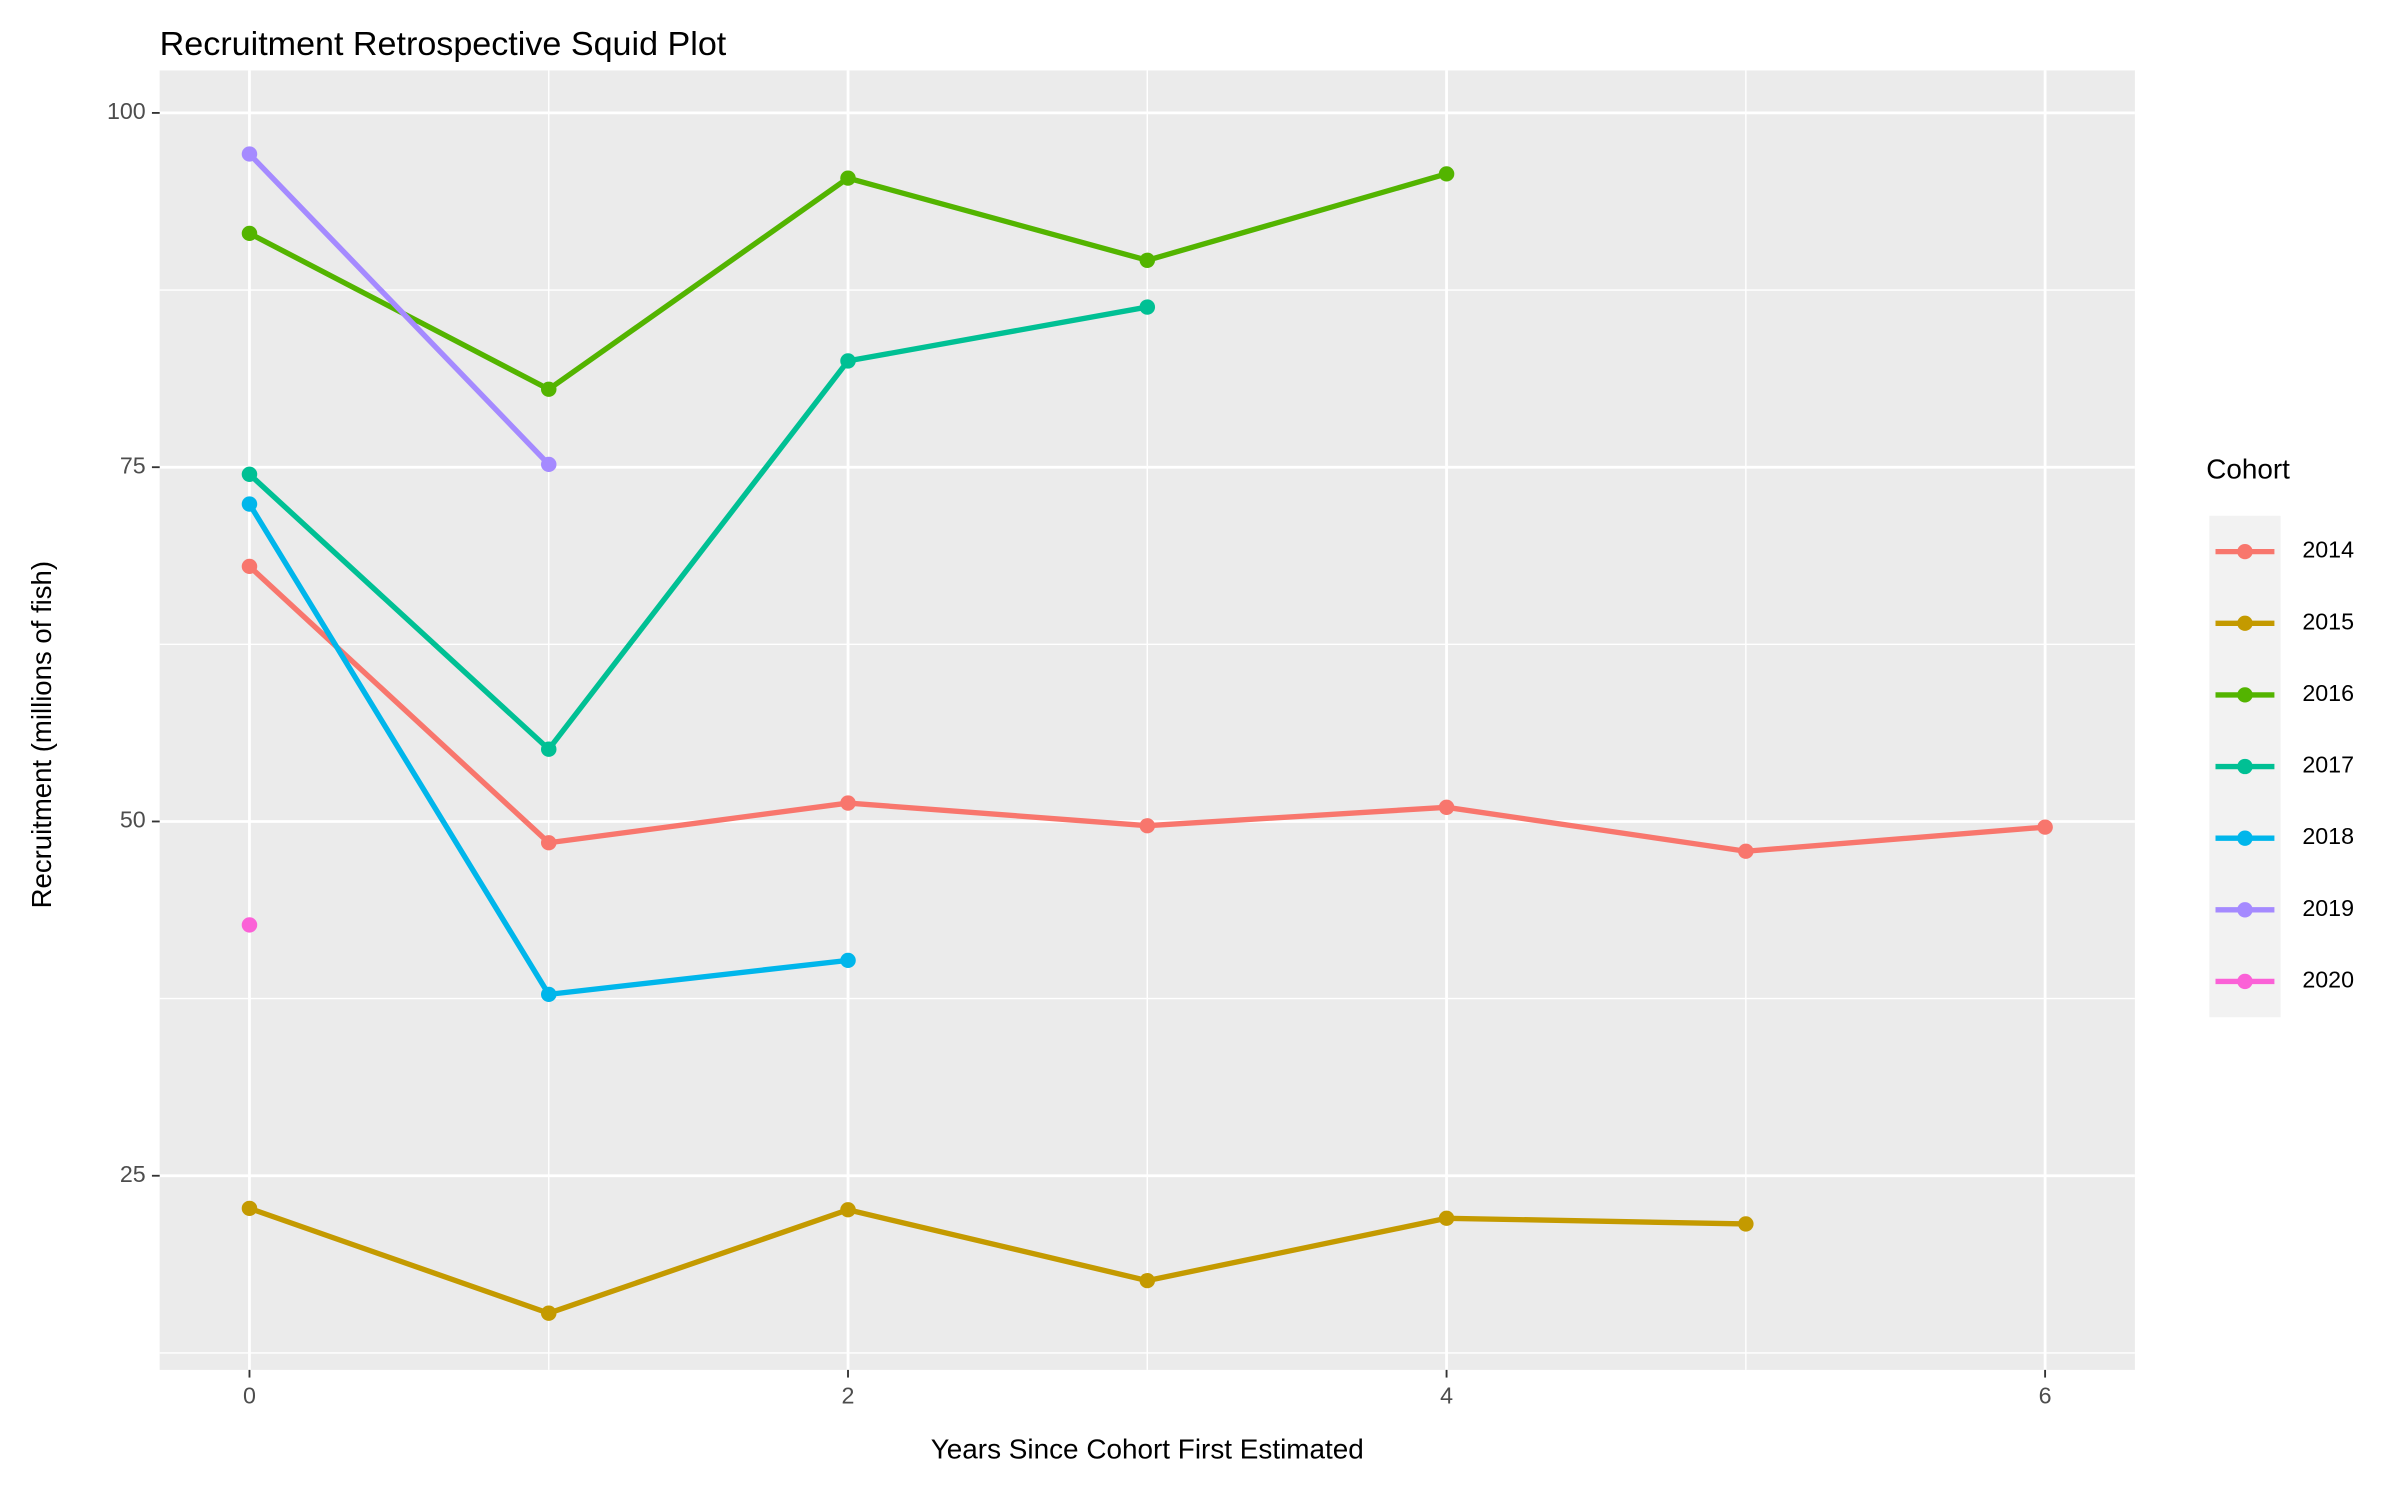 The width and height of the screenshot is (2400, 1500). Describe the element at coordinates (1147, 1448) in the screenshot. I see `x-axis-title: Years Since Cohort First Estimated` at that location.